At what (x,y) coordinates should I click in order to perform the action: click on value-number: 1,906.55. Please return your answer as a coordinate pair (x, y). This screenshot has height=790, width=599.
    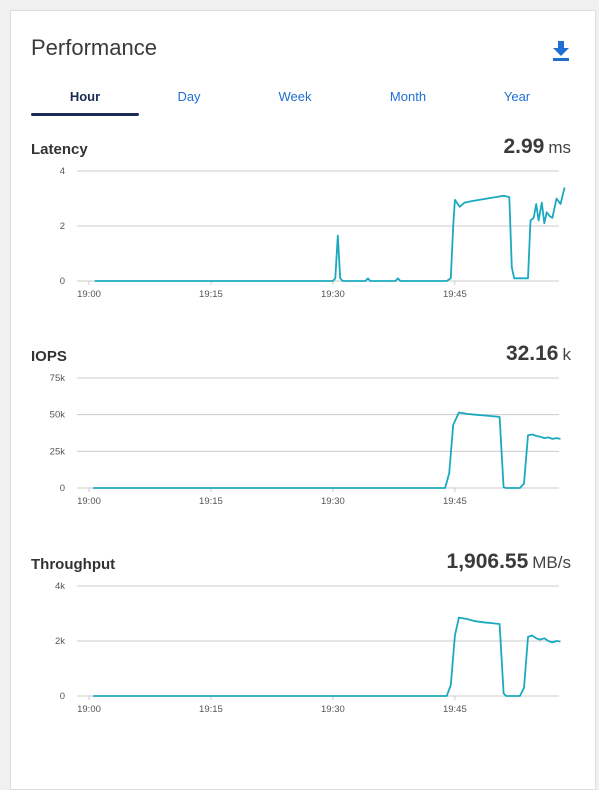
    Looking at the image, I should click on (487, 561).